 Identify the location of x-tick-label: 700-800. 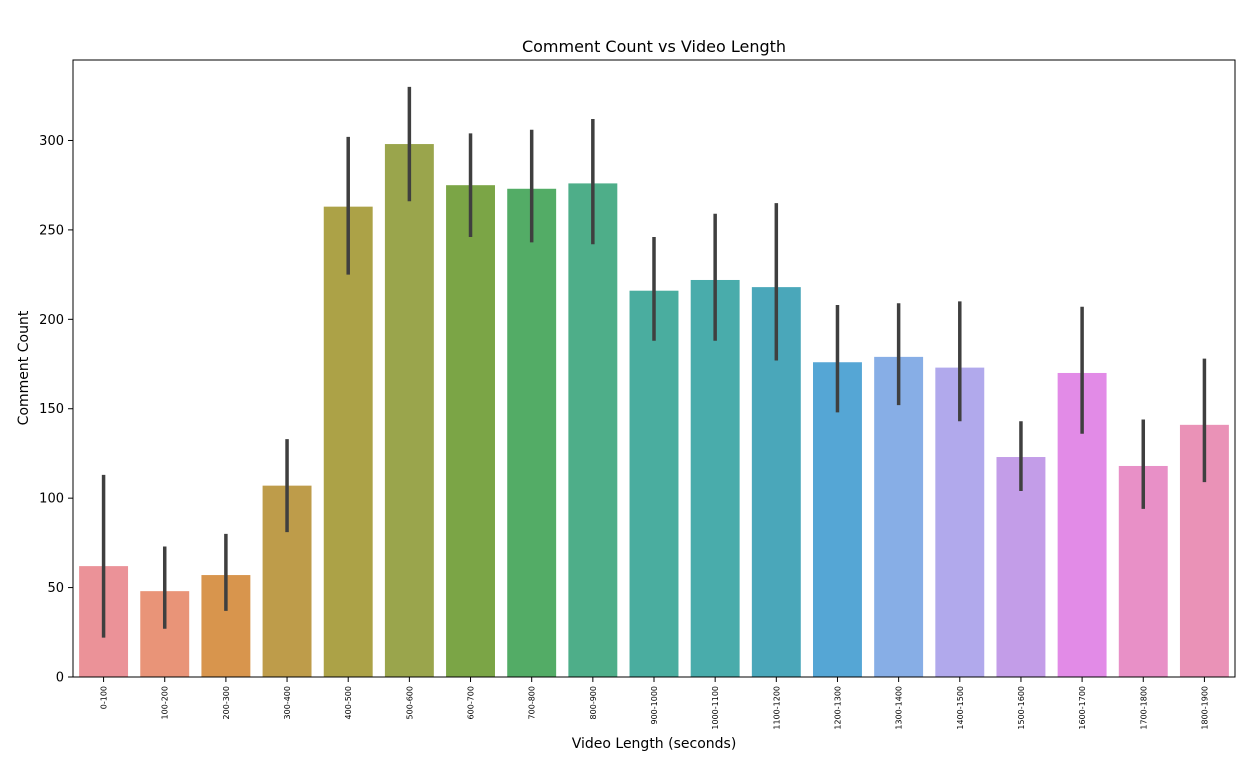
(532, 702).